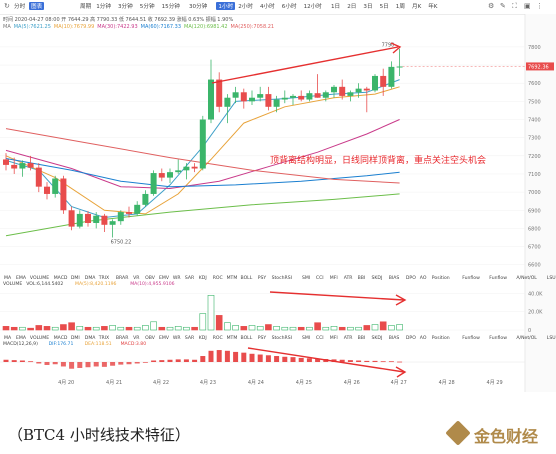 The height and width of the screenshot is (454, 556). I want to click on indicator-tab-row1-22: ATR, so click(349, 278).